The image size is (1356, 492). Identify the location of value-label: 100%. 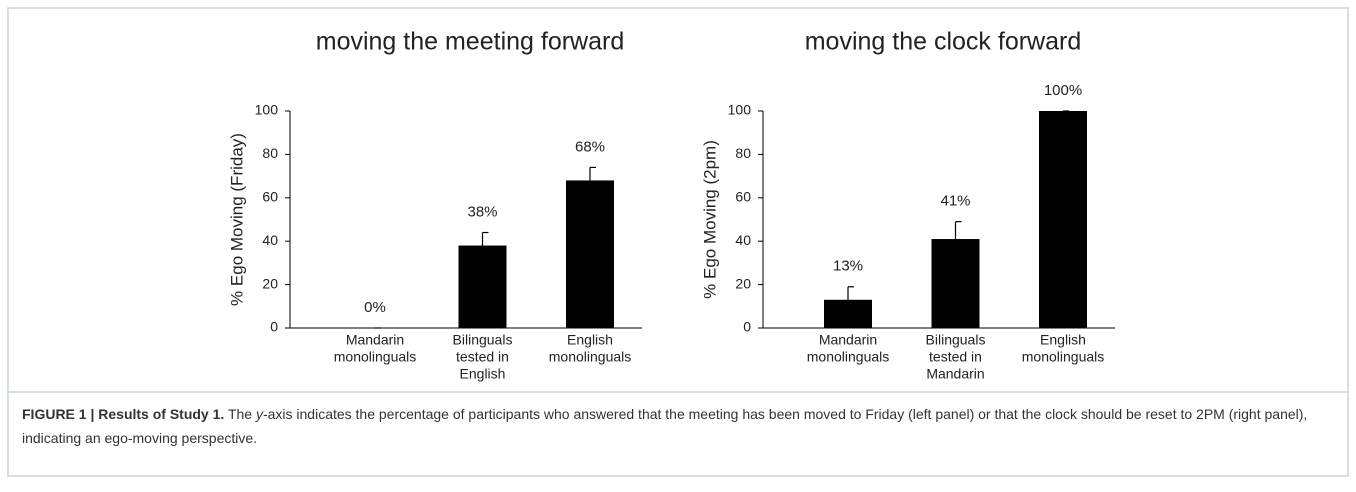
(1063, 90).